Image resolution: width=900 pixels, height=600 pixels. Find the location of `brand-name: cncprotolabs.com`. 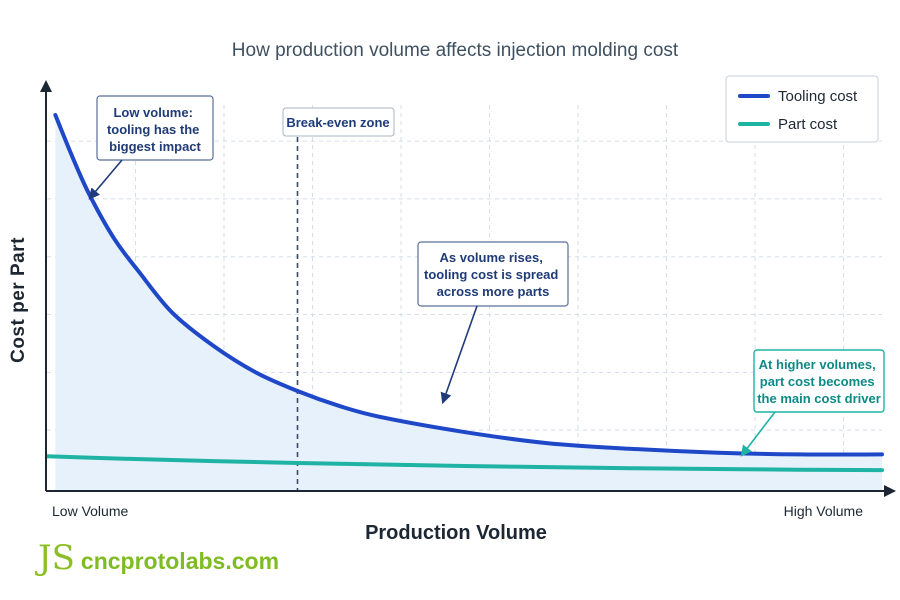

brand-name: cncprotolabs.com is located at coordinates (180, 561).